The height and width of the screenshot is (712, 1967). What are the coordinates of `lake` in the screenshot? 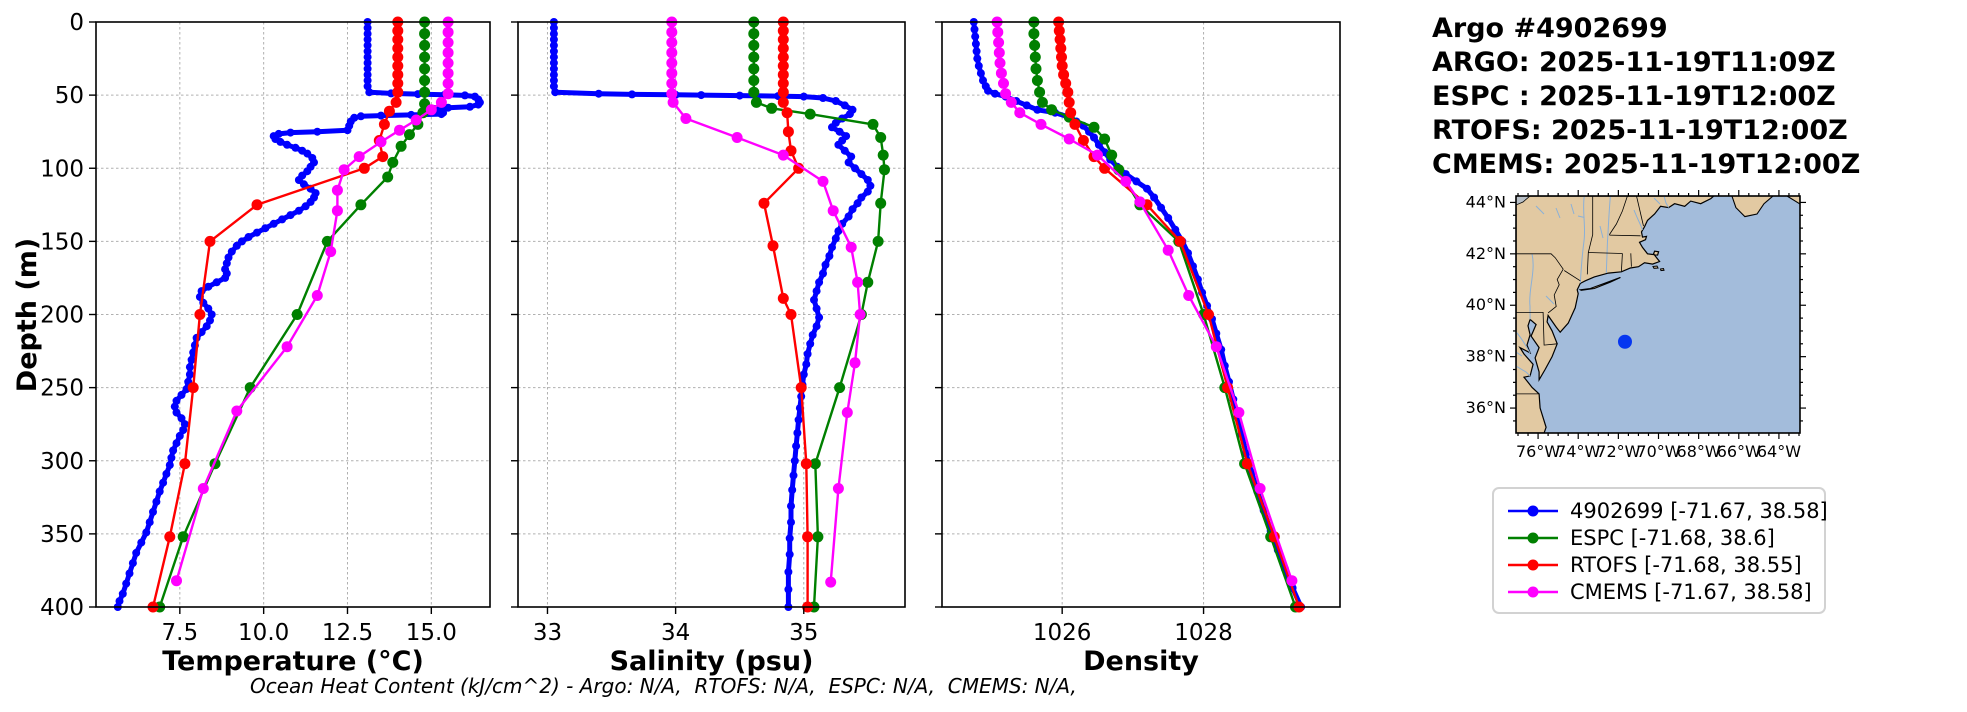 It's located at (1523, 201).